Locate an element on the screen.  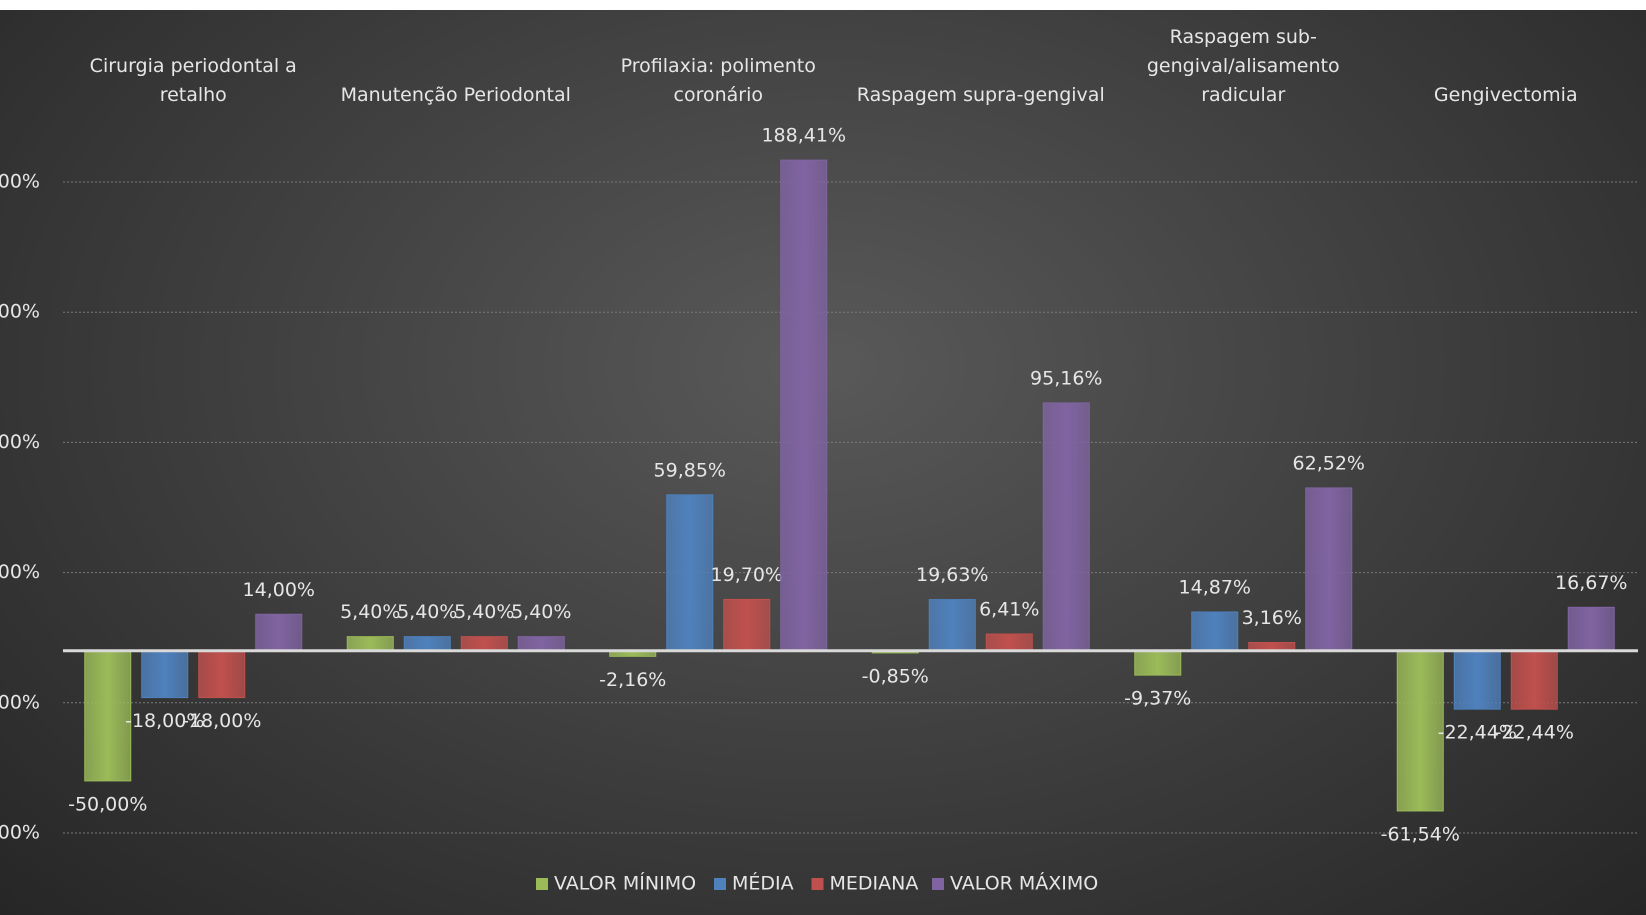
data-label: 95,16% is located at coordinates (1066, 378).